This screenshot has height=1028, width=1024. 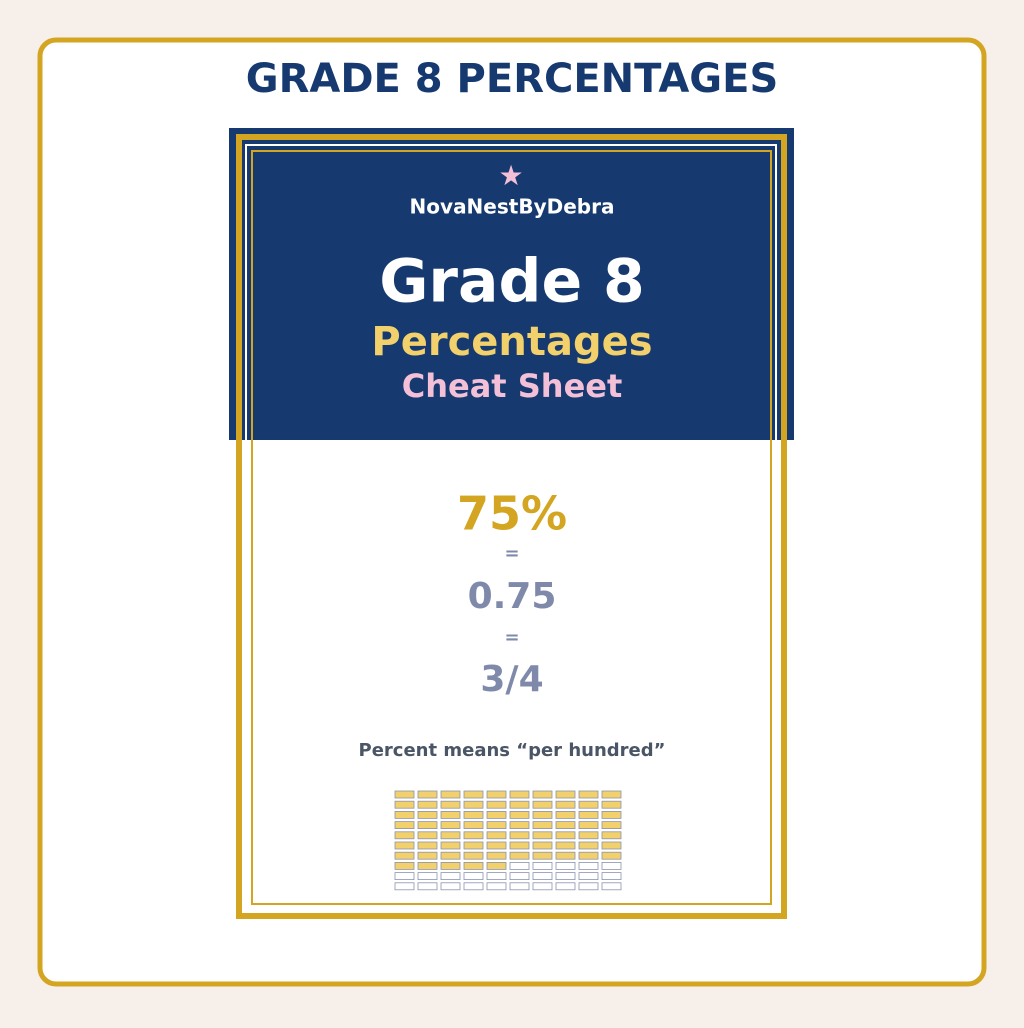 What do you see at coordinates (512, 750) in the screenshot?
I see `caption: Percent means “per hundred”` at bounding box center [512, 750].